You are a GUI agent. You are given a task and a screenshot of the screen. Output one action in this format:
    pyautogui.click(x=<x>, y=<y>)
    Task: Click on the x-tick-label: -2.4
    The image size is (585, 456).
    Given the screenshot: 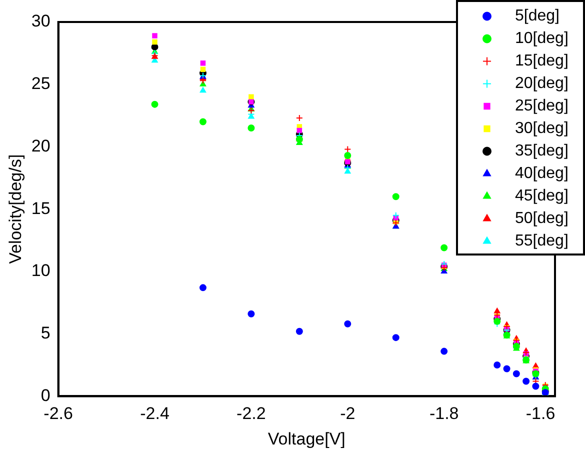 What is the action you would take?
    pyautogui.click(x=155, y=414)
    